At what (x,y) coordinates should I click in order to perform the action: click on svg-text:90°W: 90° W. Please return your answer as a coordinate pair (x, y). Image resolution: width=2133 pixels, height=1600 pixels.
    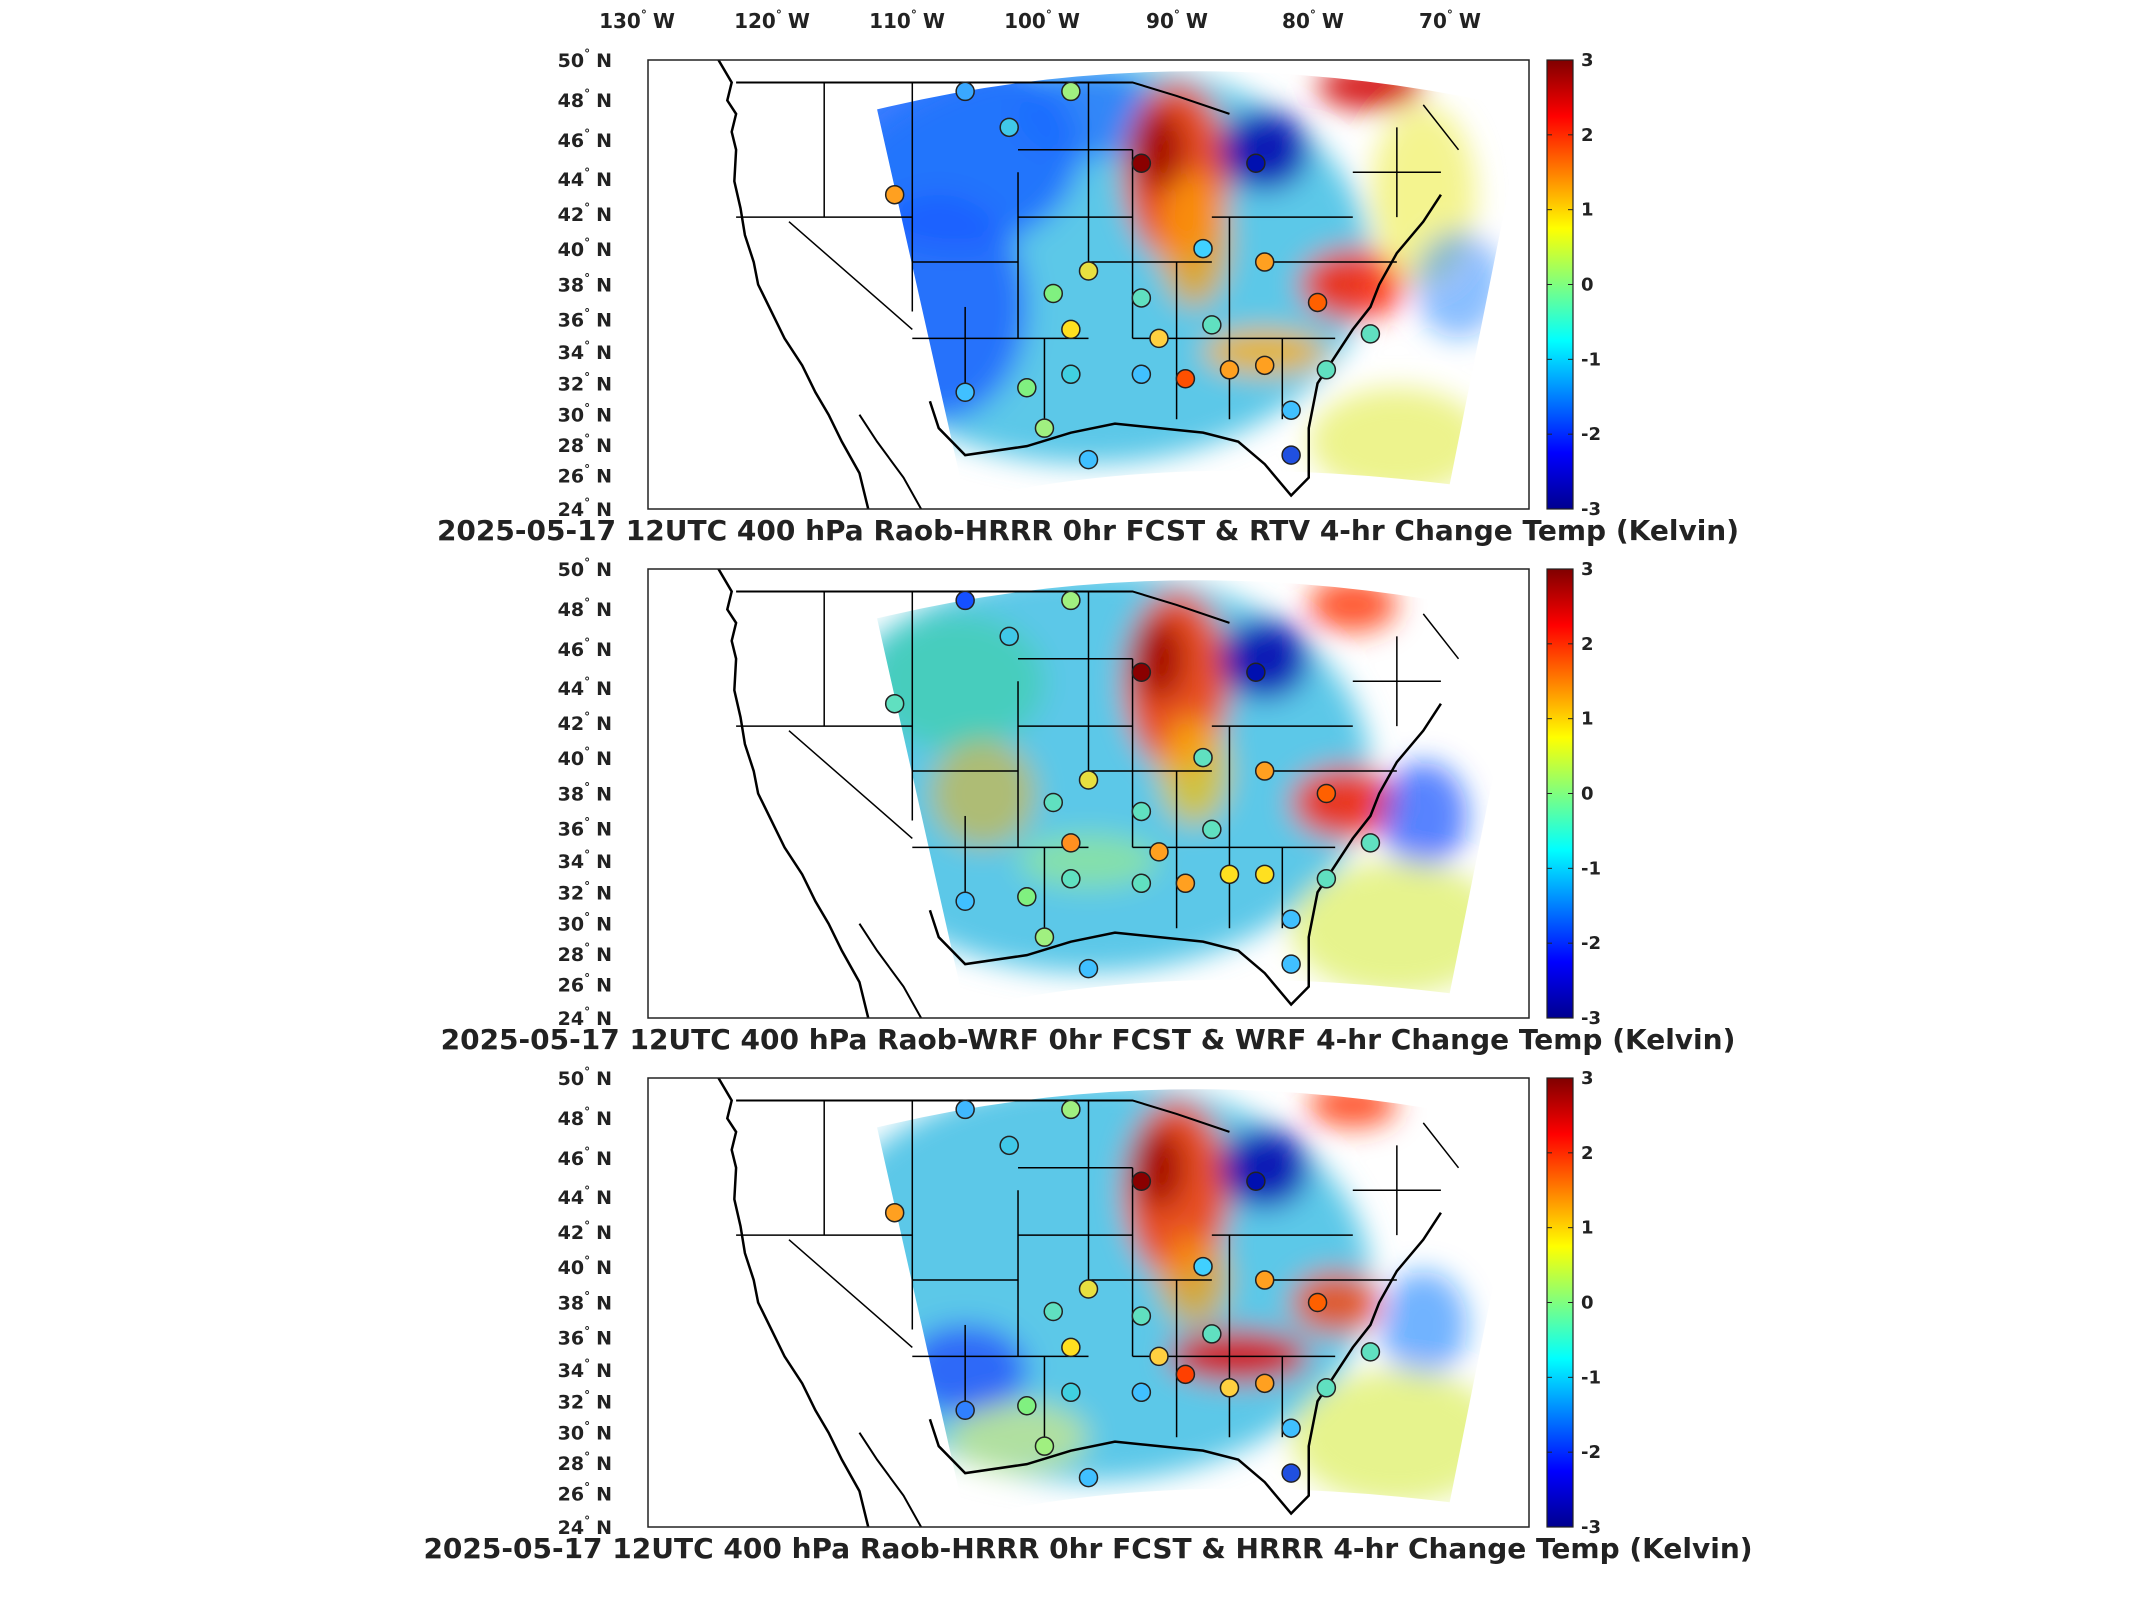
    Looking at the image, I should click on (1177, 20).